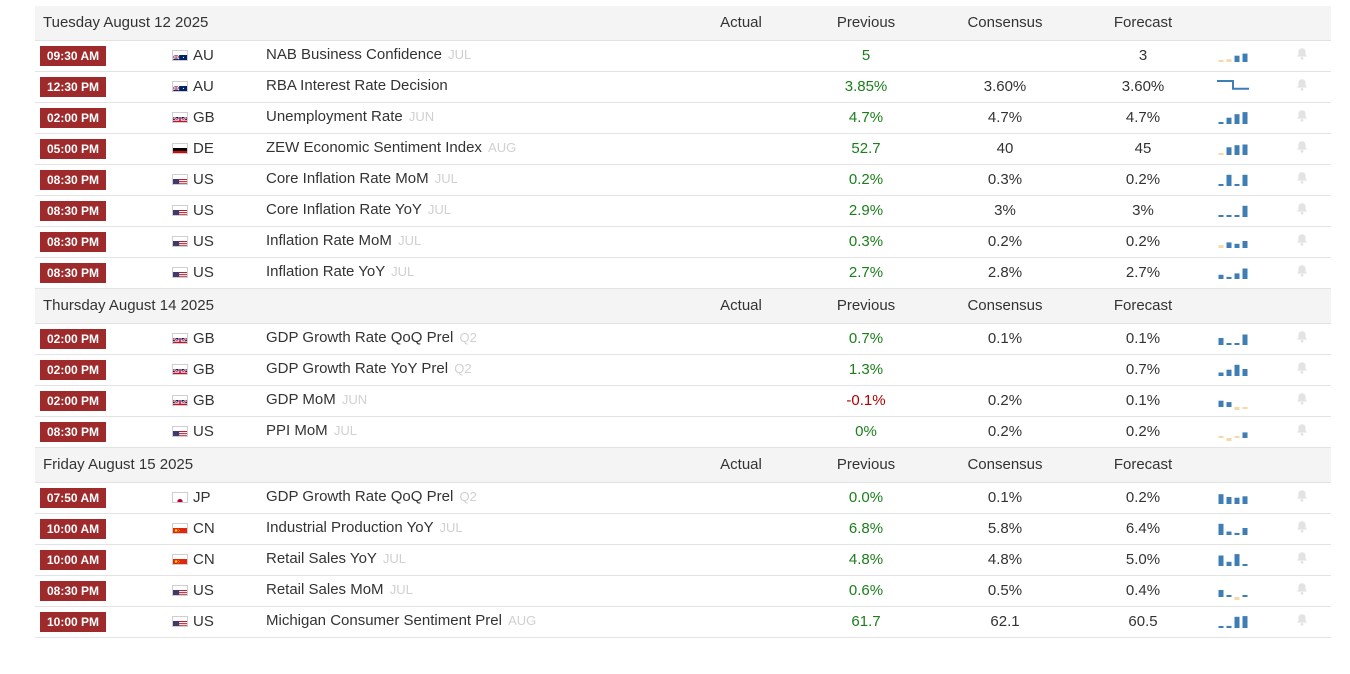 Image resolution: width=1350 pixels, height=674 pixels. What do you see at coordinates (350, 116) in the screenshot?
I see `event-name-link: Unemployment Rate JUN` at bounding box center [350, 116].